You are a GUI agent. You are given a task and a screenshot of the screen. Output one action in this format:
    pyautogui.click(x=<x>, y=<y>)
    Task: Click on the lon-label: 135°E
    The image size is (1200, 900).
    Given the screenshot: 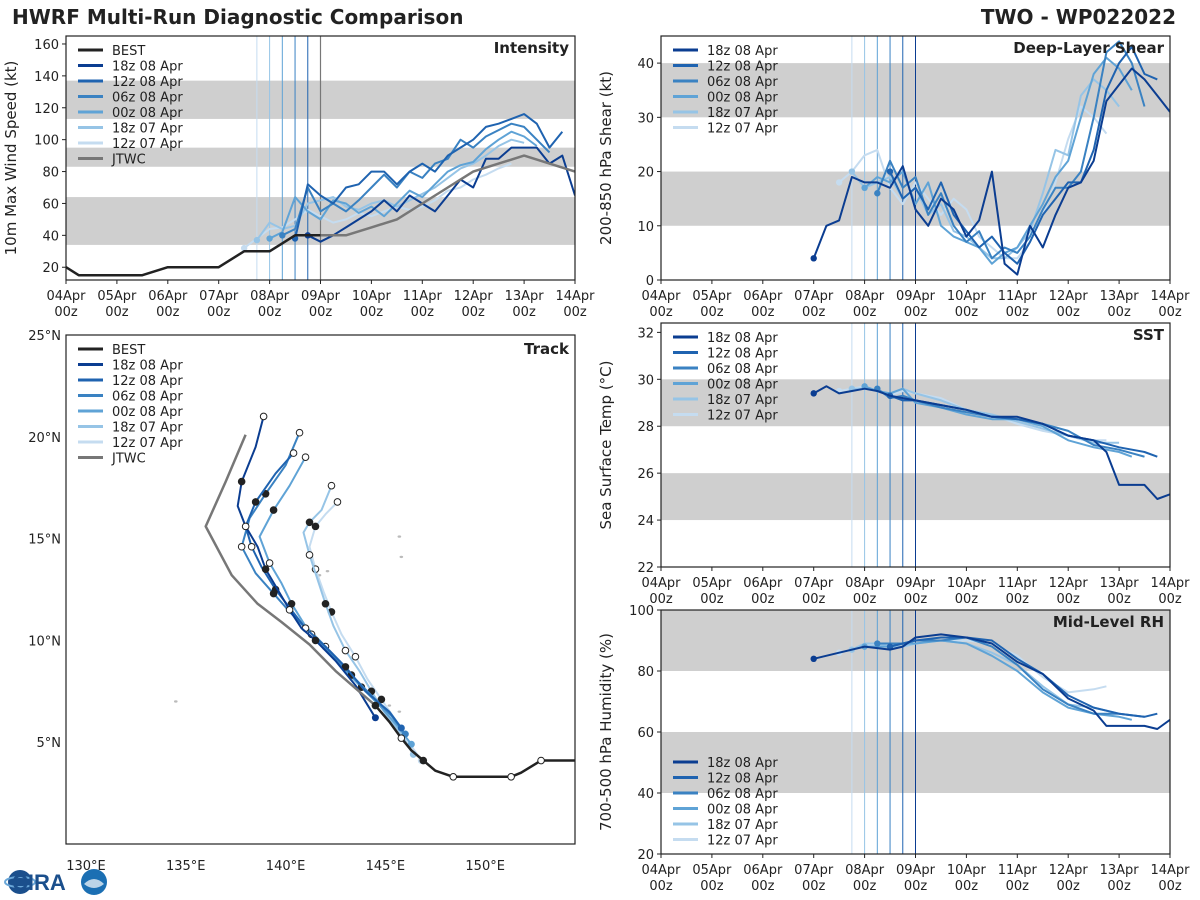 What is the action you would take?
    pyautogui.click(x=186, y=866)
    